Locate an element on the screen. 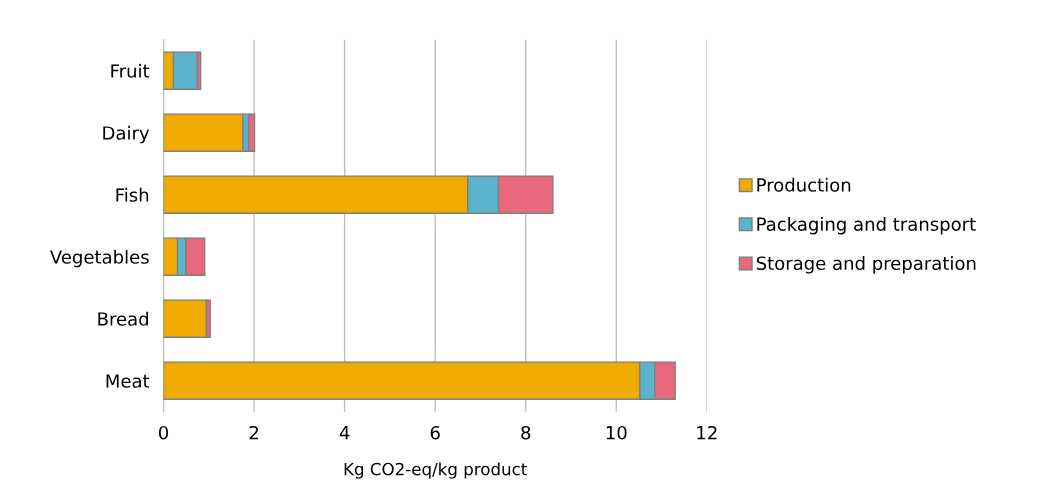 The image size is (1055, 496). x-tick-label: 4 is located at coordinates (344, 433).